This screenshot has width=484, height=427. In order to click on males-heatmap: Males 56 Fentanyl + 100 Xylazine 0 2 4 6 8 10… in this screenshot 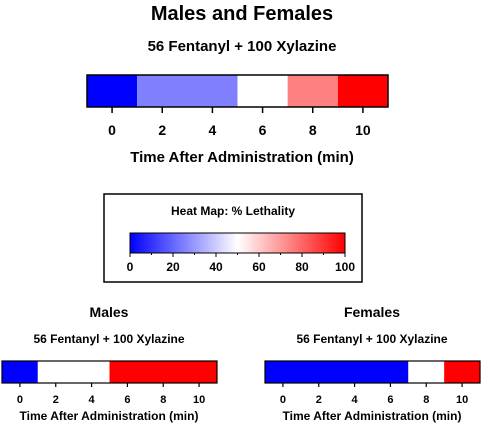, I will do `click(109, 363)`.